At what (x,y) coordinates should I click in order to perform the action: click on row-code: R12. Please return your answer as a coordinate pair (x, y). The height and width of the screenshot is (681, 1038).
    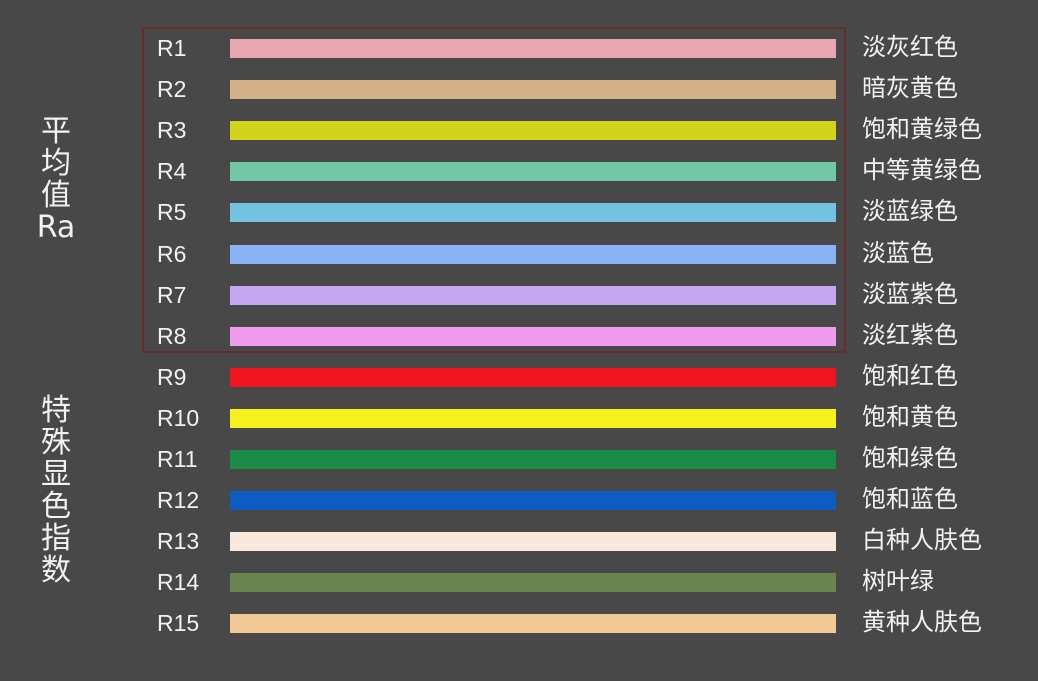
    Looking at the image, I should click on (178, 500).